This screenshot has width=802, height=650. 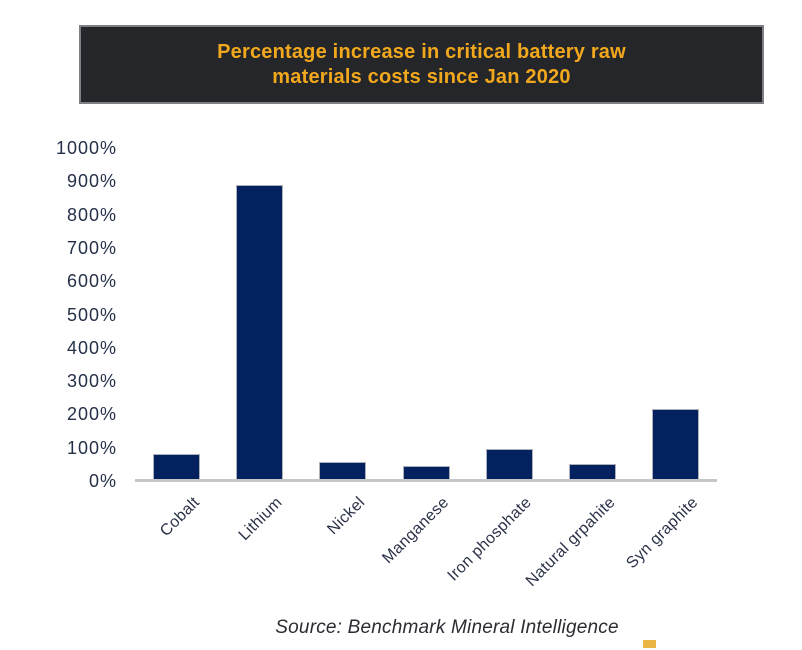 What do you see at coordinates (91, 247) in the screenshot?
I see `y-tick-label: 700%` at bounding box center [91, 247].